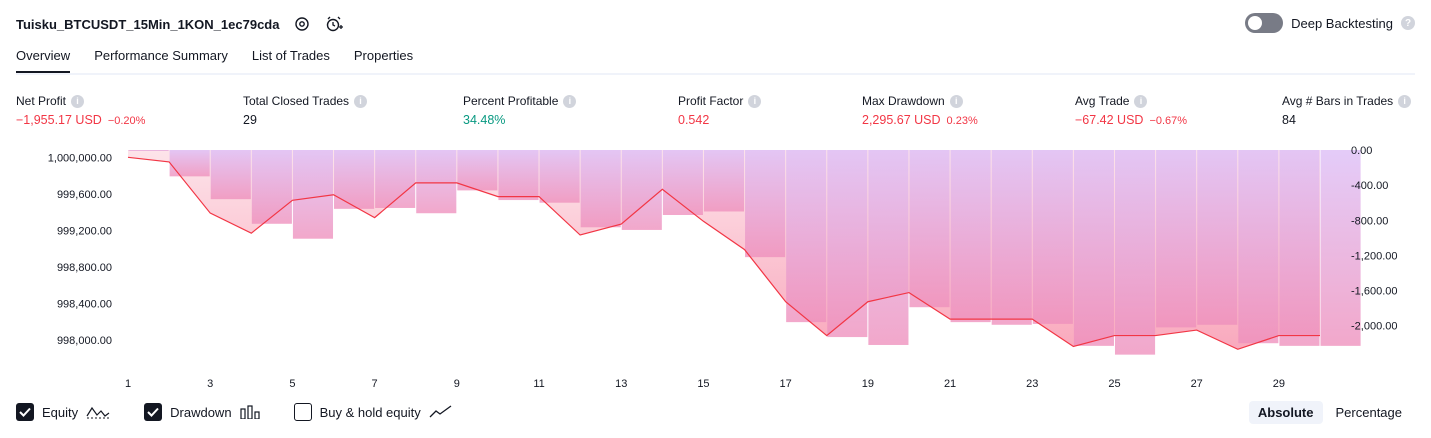  Describe the element at coordinates (84, 341) in the screenshot. I see `y-tick-label-left: 998,000.00` at that location.